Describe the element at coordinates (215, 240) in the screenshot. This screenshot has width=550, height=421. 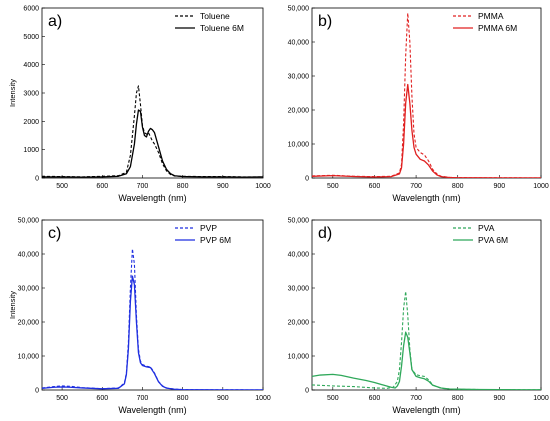
I see `legend-label: PVP 6M` at that location.